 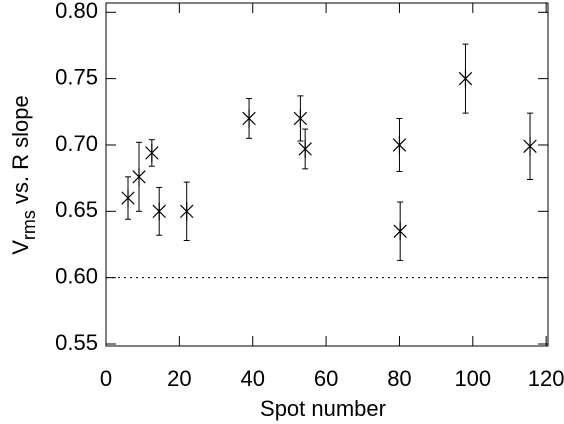 I want to click on x-tick-label: 120, so click(x=546, y=378).